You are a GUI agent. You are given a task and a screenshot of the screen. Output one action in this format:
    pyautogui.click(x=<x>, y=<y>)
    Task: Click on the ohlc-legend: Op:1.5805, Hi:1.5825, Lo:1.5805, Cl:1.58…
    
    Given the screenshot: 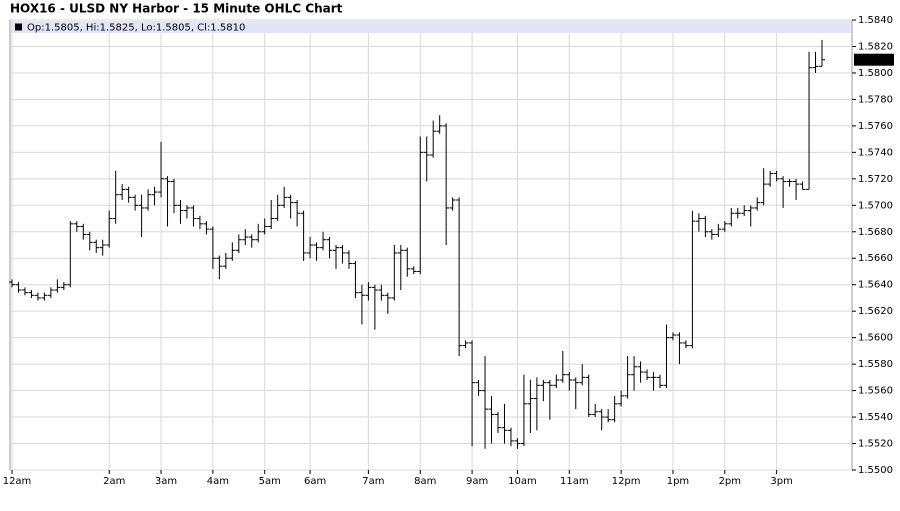 What is the action you would take?
    pyautogui.click(x=136, y=28)
    